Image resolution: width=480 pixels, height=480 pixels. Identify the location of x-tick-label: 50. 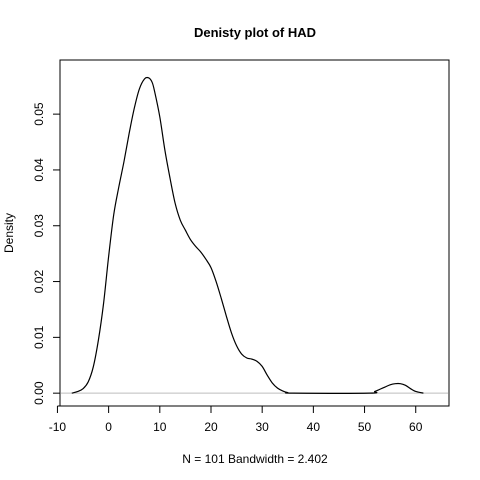
(365, 427).